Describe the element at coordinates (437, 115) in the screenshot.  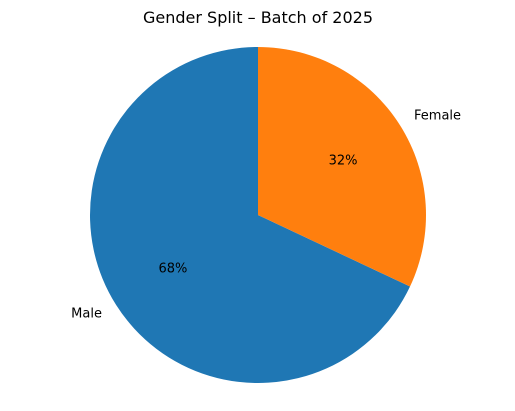
I see `slice-label-female: Female` at that location.